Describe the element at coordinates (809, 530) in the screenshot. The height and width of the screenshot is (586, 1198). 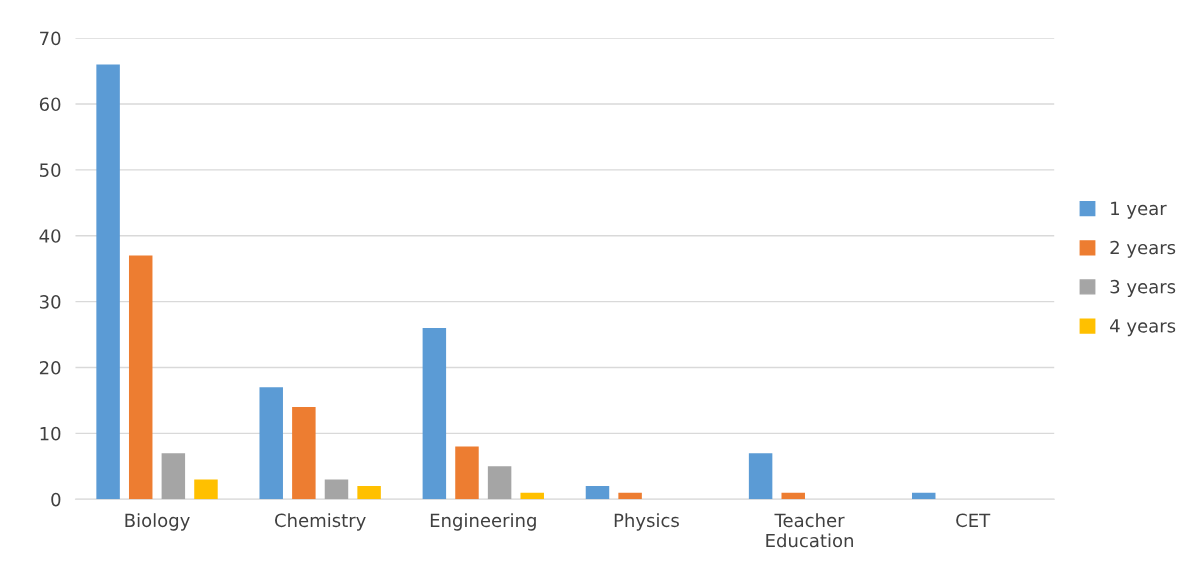
I see `x-tick-label: Teacher Education` at that location.